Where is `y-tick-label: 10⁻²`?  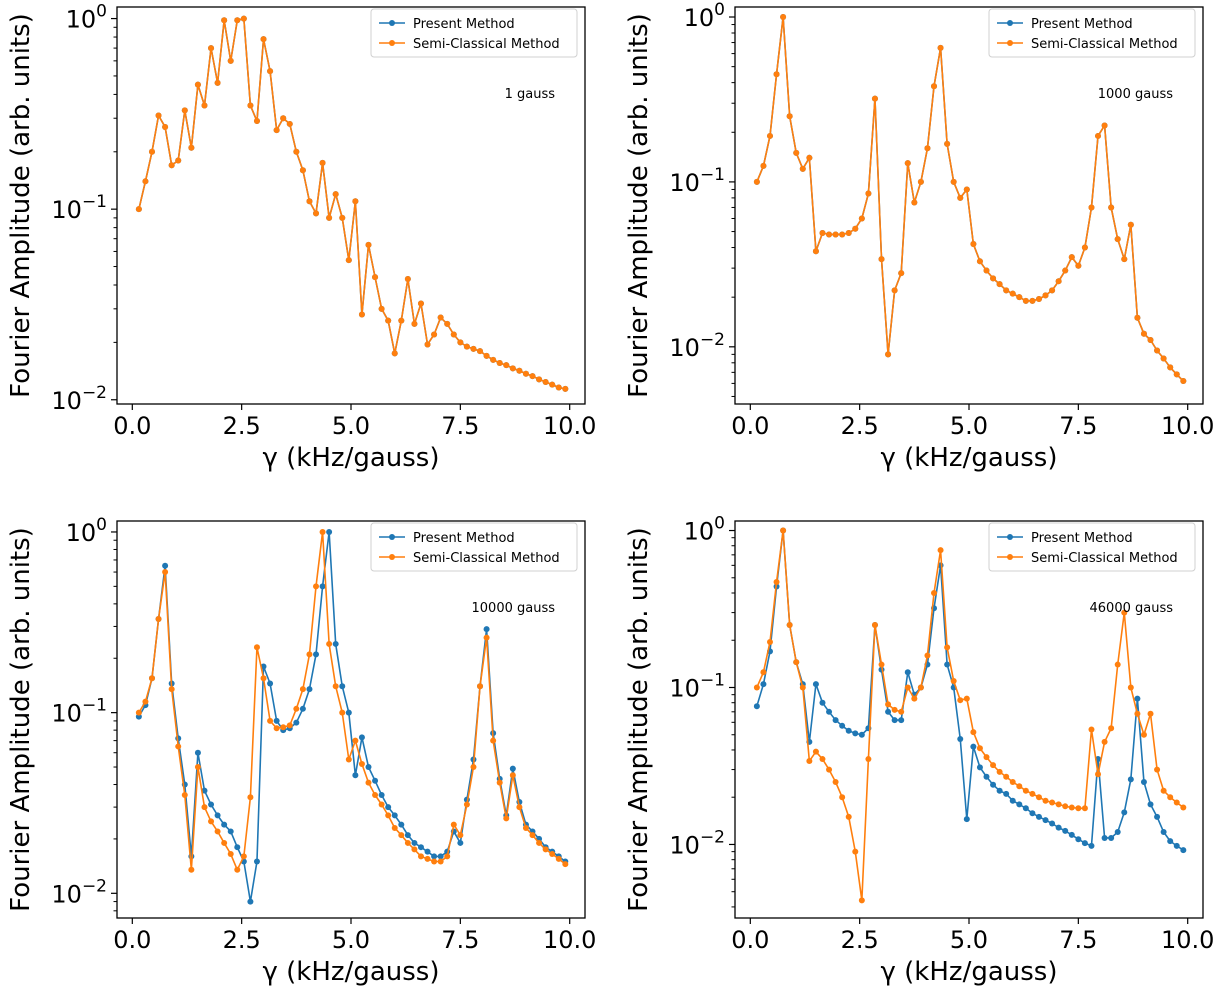
y-tick-label: 10⁻² is located at coordinates (697, 843).